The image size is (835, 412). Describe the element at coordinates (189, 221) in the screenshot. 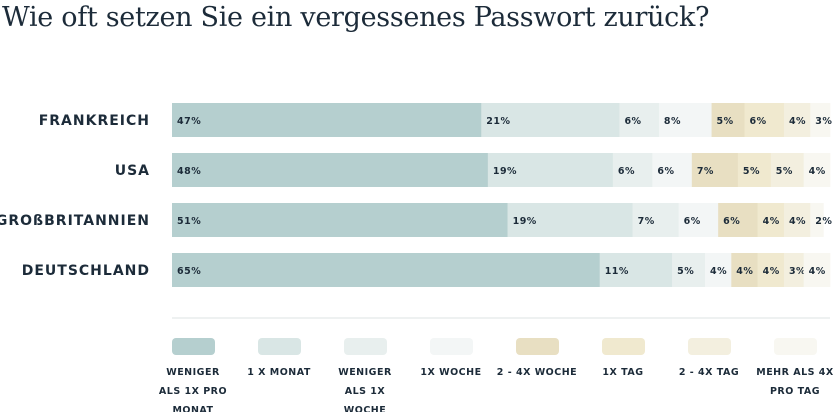

I see `data-label: 51%` at that location.